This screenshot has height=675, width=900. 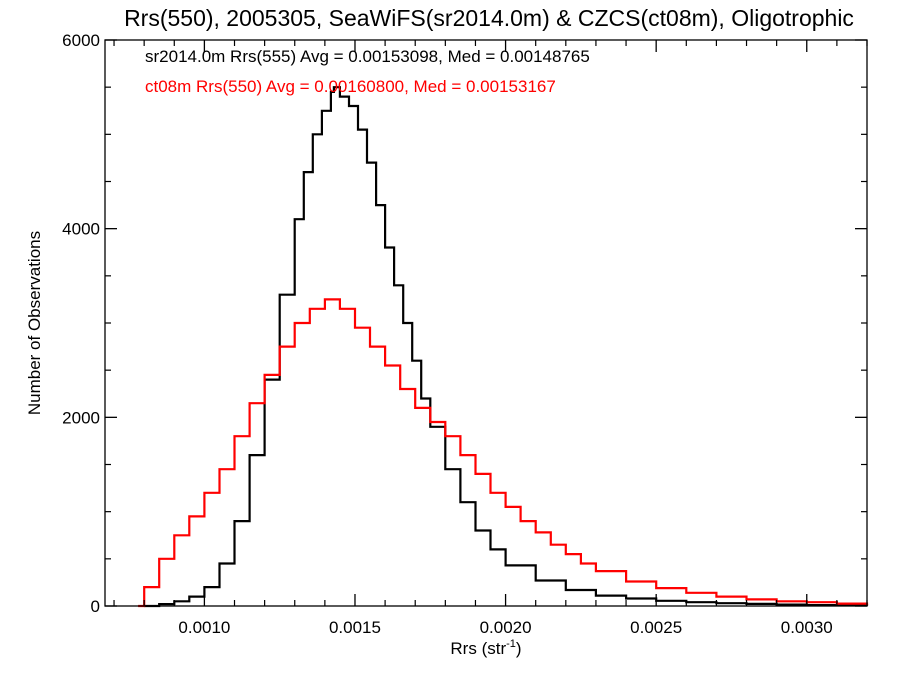 I want to click on x-axis-label: Rrs (str-1), so click(x=485, y=648).